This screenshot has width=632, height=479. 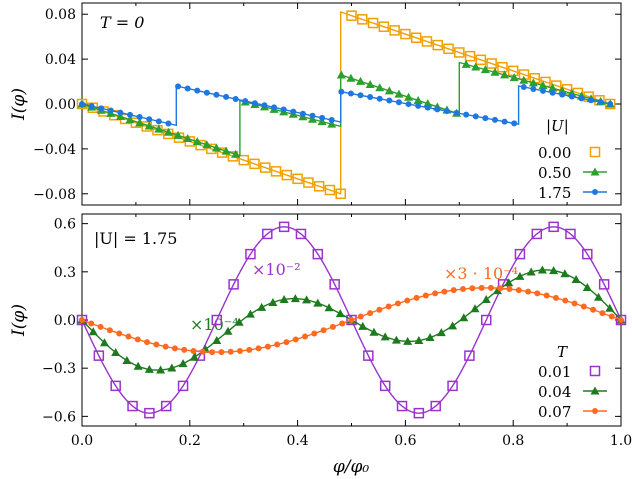 I want to click on y-tick-label-0-2: 0.00, so click(x=60, y=105).